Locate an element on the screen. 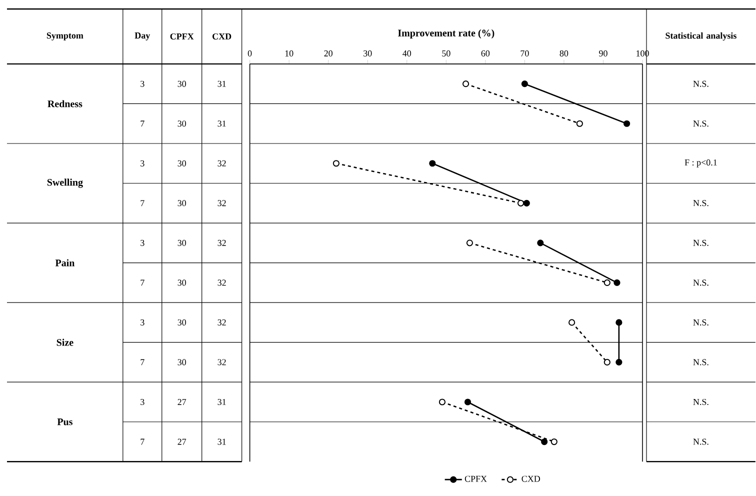 Image resolution: width=756 pixels, height=496 pixels. x-tick-label: 40 is located at coordinates (407, 53).